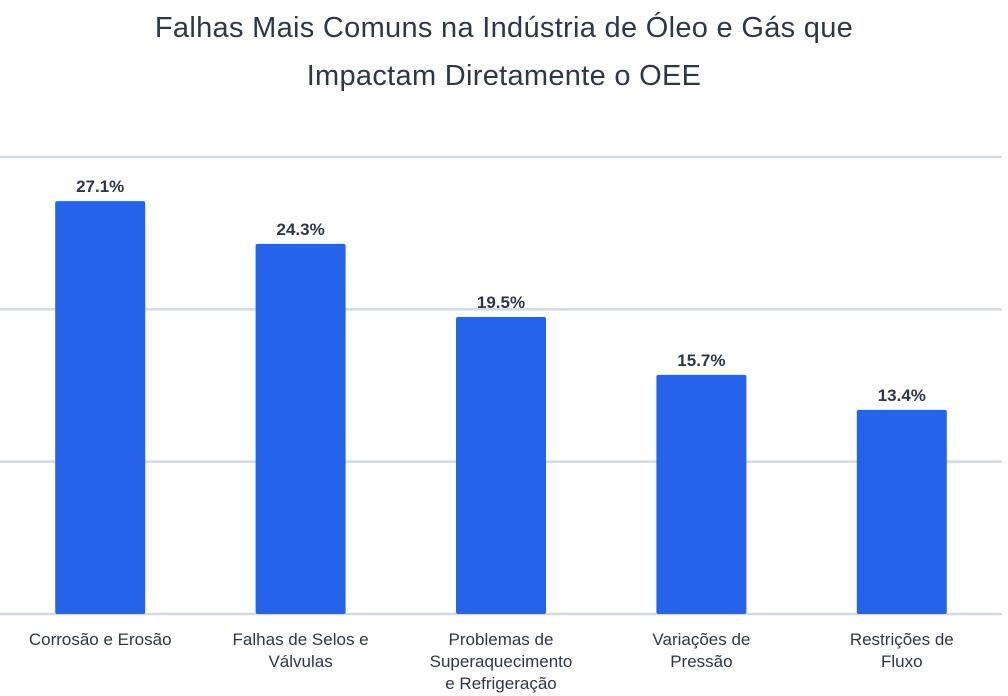 Image resolution: width=1008 pixels, height=696 pixels. What do you see at coordinates (300, 229) in the screenshot?
I see `value-label: 24.3%` at bounding box center [300, 229].